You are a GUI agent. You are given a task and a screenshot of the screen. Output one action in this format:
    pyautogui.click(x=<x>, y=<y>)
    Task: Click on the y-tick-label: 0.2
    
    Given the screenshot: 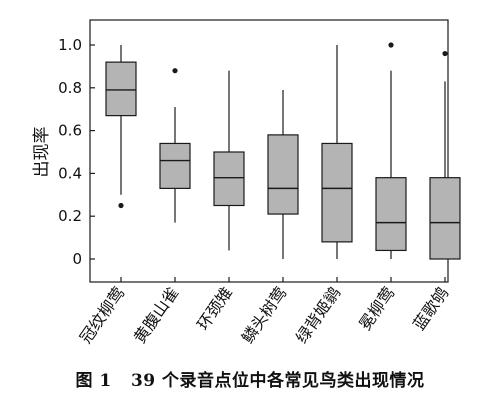 What is the action you would take?
    pyautogui.click(x=70, y=216)
    